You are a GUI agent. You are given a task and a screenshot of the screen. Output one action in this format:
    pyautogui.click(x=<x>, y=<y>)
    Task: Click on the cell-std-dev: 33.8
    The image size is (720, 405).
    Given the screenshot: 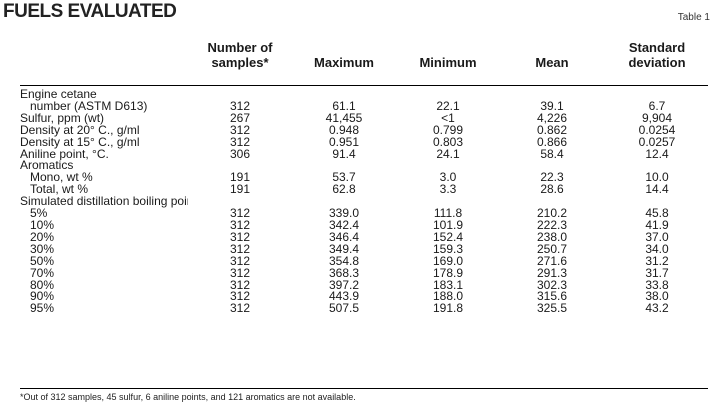 What is the action you would take?
    pyautogui.click(x=657, y=285)
    